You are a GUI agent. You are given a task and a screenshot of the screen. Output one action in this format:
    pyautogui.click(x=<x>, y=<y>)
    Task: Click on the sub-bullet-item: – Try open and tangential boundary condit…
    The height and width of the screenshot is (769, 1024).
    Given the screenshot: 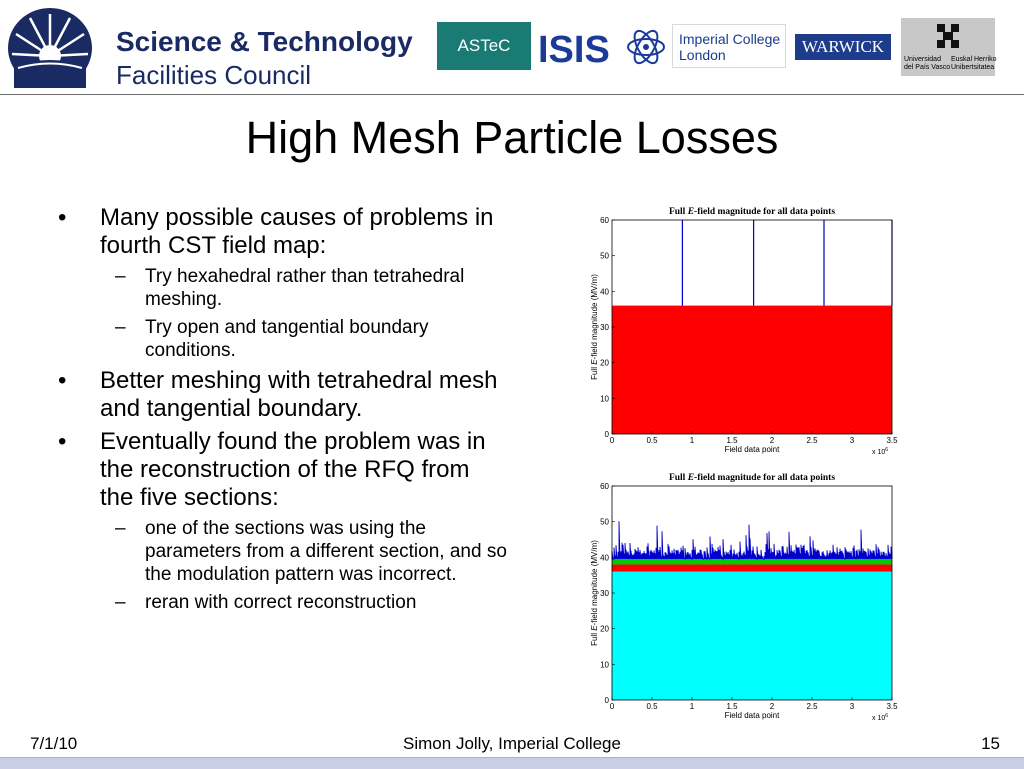 What is the action you would take?
    pyautogui.click(x=272, y=339)
    